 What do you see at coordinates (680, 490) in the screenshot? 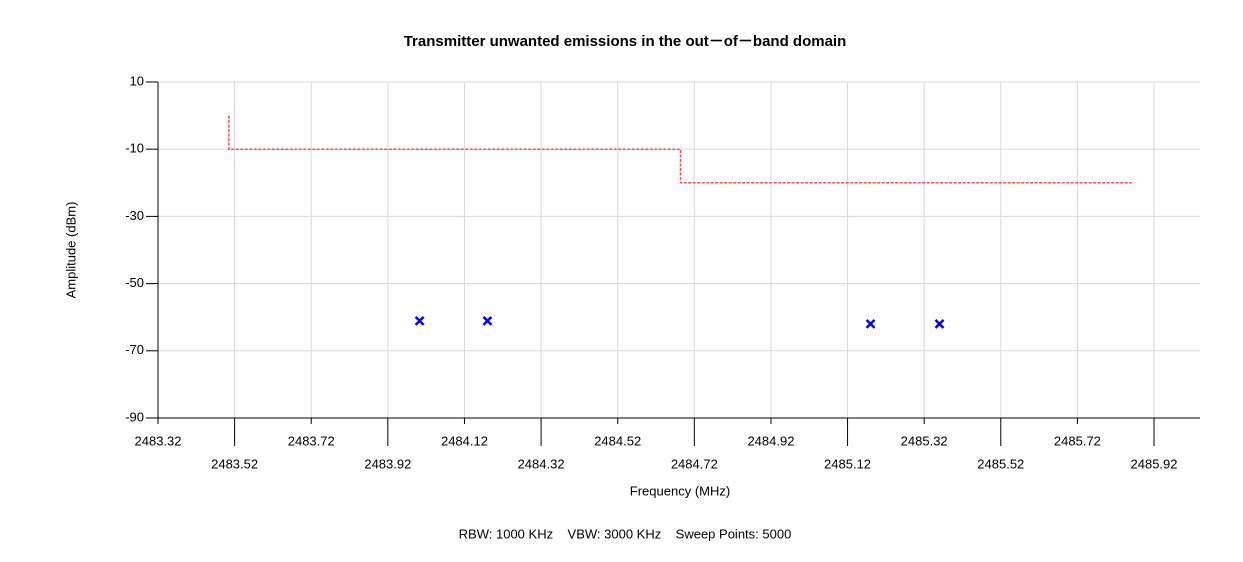
I see `x-axis-label: Frequency (MHz)` at bounding box center [680, 490].